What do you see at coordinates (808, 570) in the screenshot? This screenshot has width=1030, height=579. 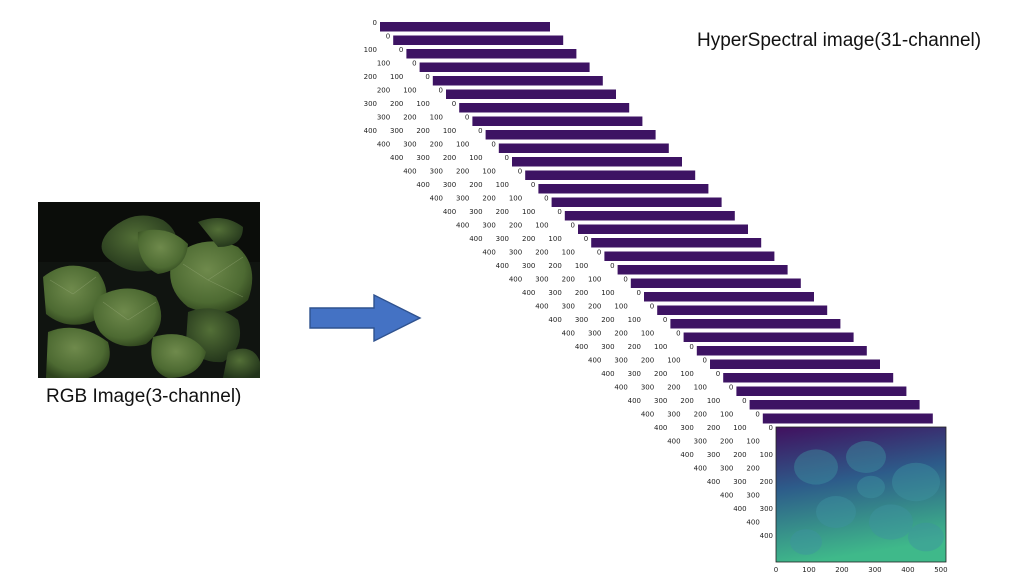 I see `x-tick-label: 100` at bounding box center [808, 570].